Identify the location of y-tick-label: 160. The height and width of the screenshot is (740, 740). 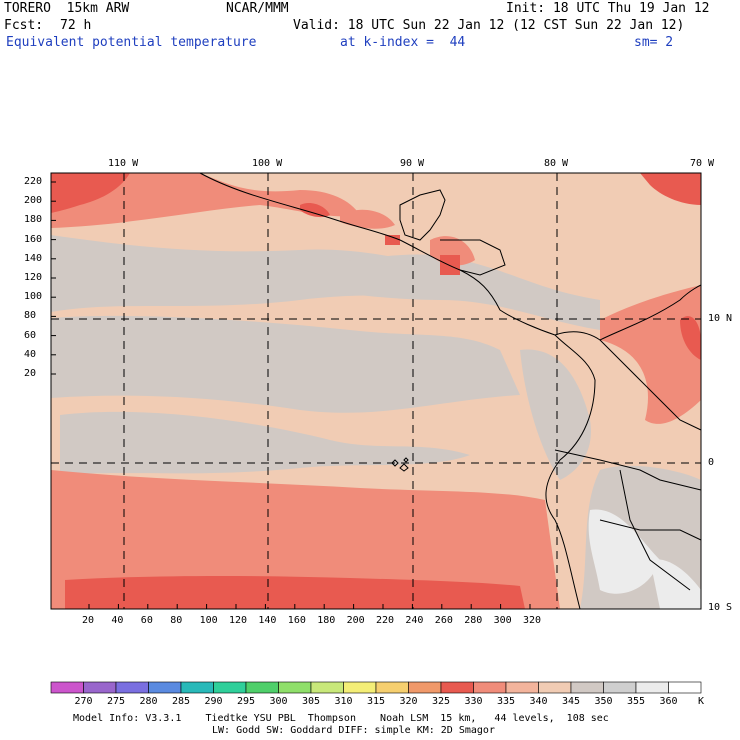
(33, 239).